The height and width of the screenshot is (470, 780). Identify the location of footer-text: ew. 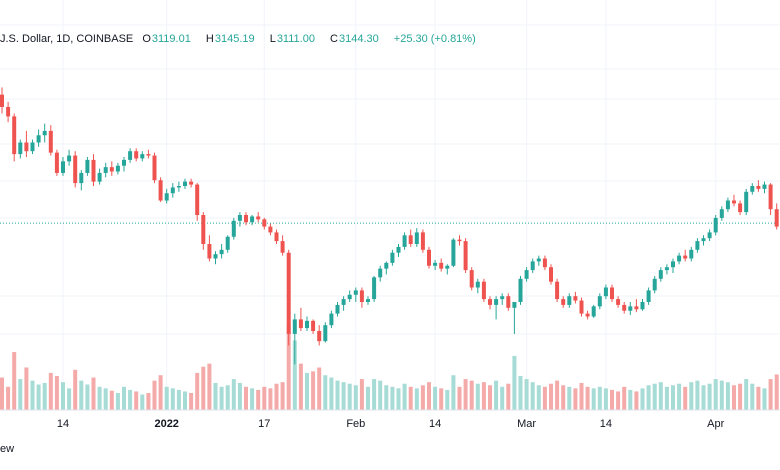
(7, 449).